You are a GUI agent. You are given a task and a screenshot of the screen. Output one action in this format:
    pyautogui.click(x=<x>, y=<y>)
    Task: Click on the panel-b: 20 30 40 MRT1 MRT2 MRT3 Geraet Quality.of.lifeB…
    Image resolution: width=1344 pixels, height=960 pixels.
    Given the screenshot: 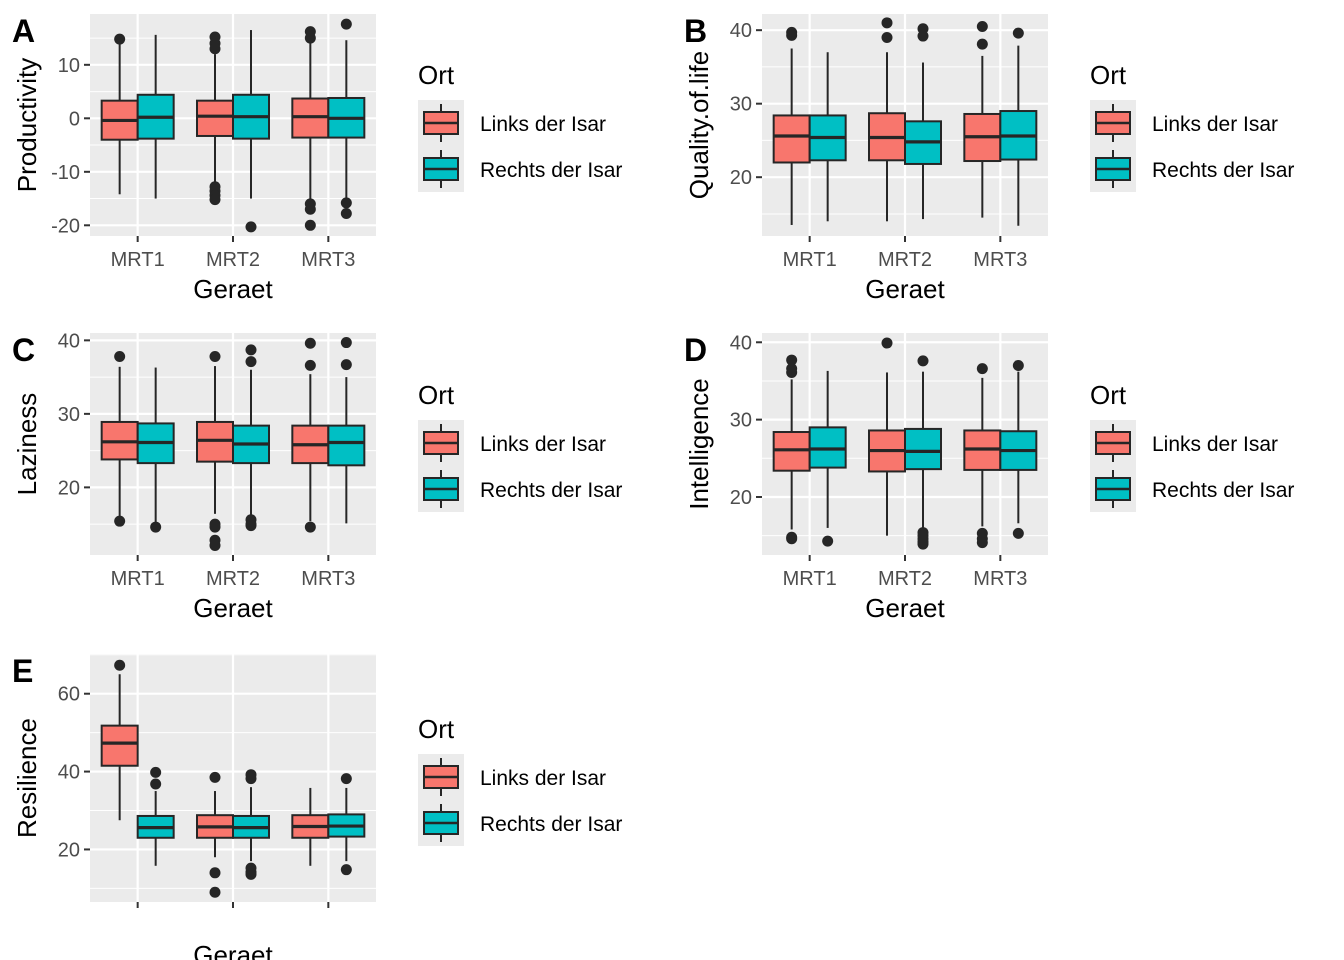 What is the action you would take?
    pyautogui.click(x=989, y=158)
    